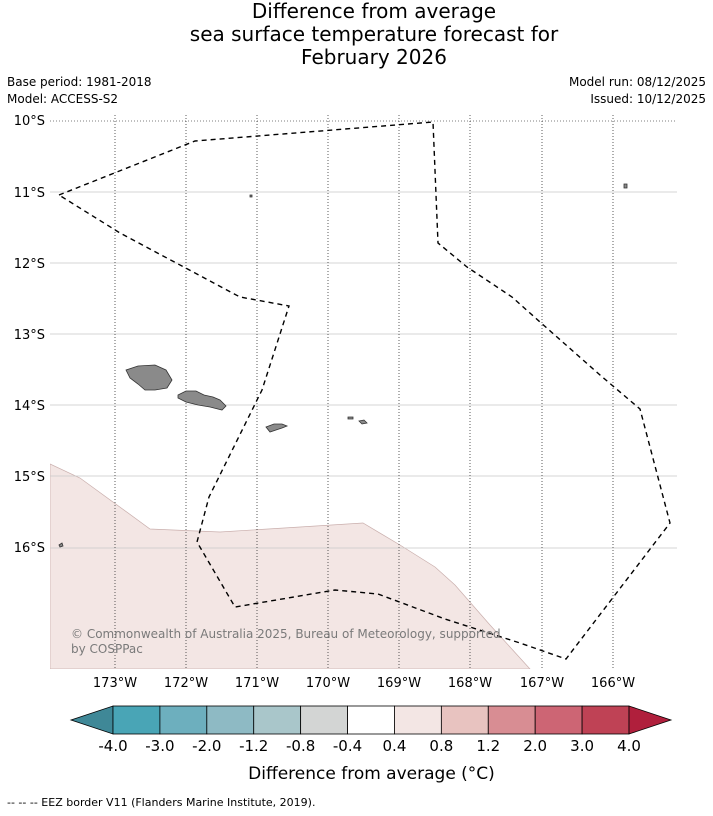 The image size is (713, 816). What do you see at coordinates (613, 683) in the screenshot?
I see `lon-label: 166°W` at bounding box center [613, 683].